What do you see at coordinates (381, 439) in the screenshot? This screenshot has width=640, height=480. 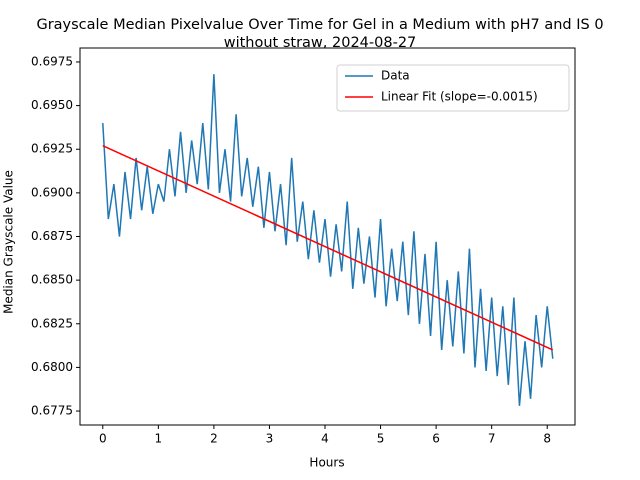 I see `x-tick-label: 5` at bounding box center [381, 439].